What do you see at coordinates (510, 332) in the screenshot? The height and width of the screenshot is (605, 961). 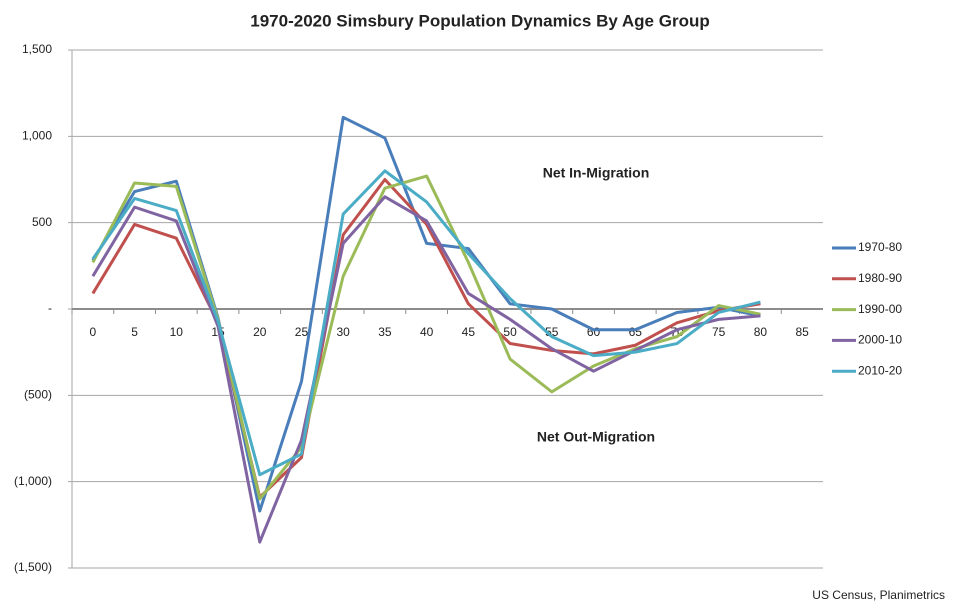 I see `x-tick-label: 50` at bounding box center [510, 332].